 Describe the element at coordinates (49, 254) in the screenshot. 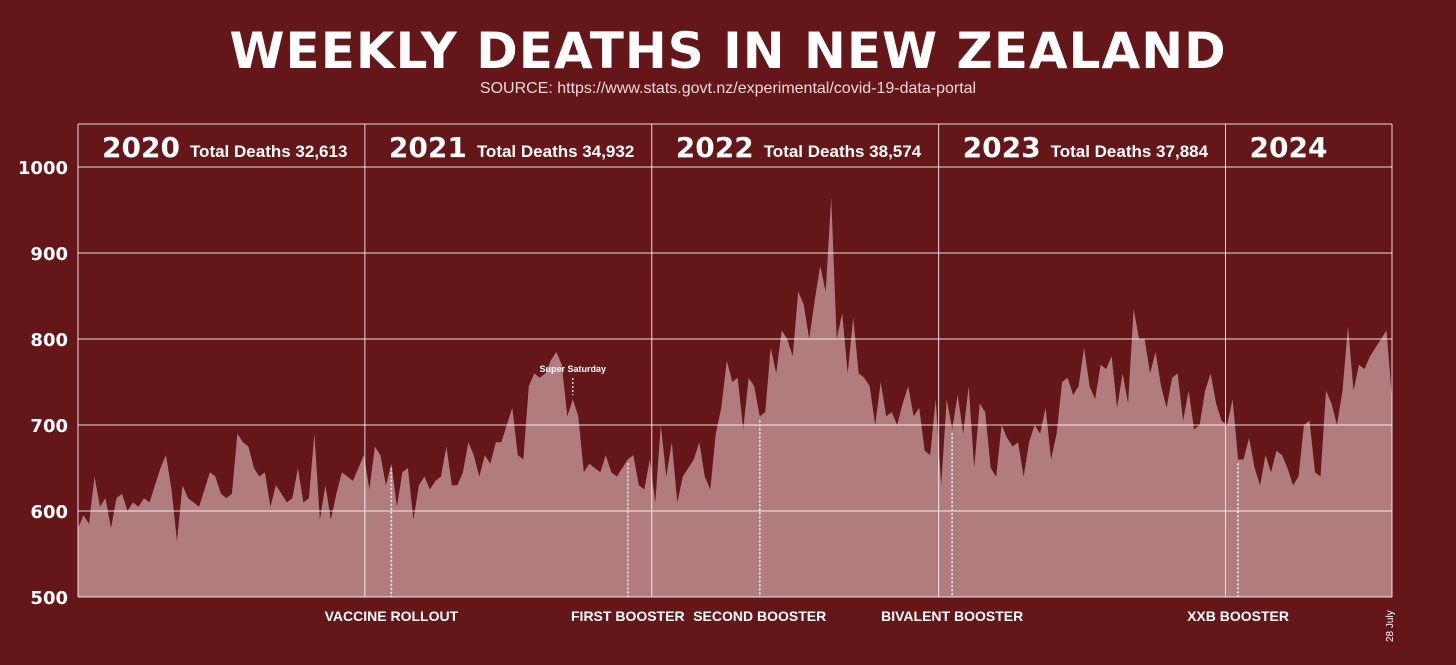

I see `y-tick-label-900: 900` at that location.